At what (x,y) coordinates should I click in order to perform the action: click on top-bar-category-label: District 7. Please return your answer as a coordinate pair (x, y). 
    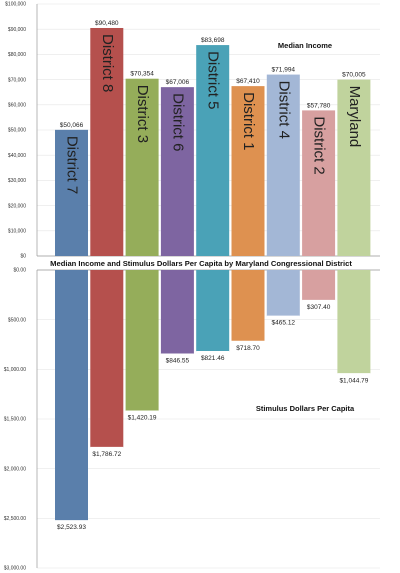
    Looking at the image, I should click on (72, 165).